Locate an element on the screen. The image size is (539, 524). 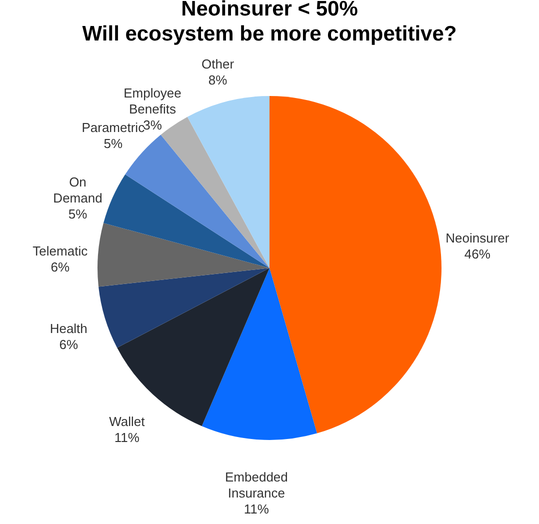
slice-label: Other is located at coordinates (218, 64).